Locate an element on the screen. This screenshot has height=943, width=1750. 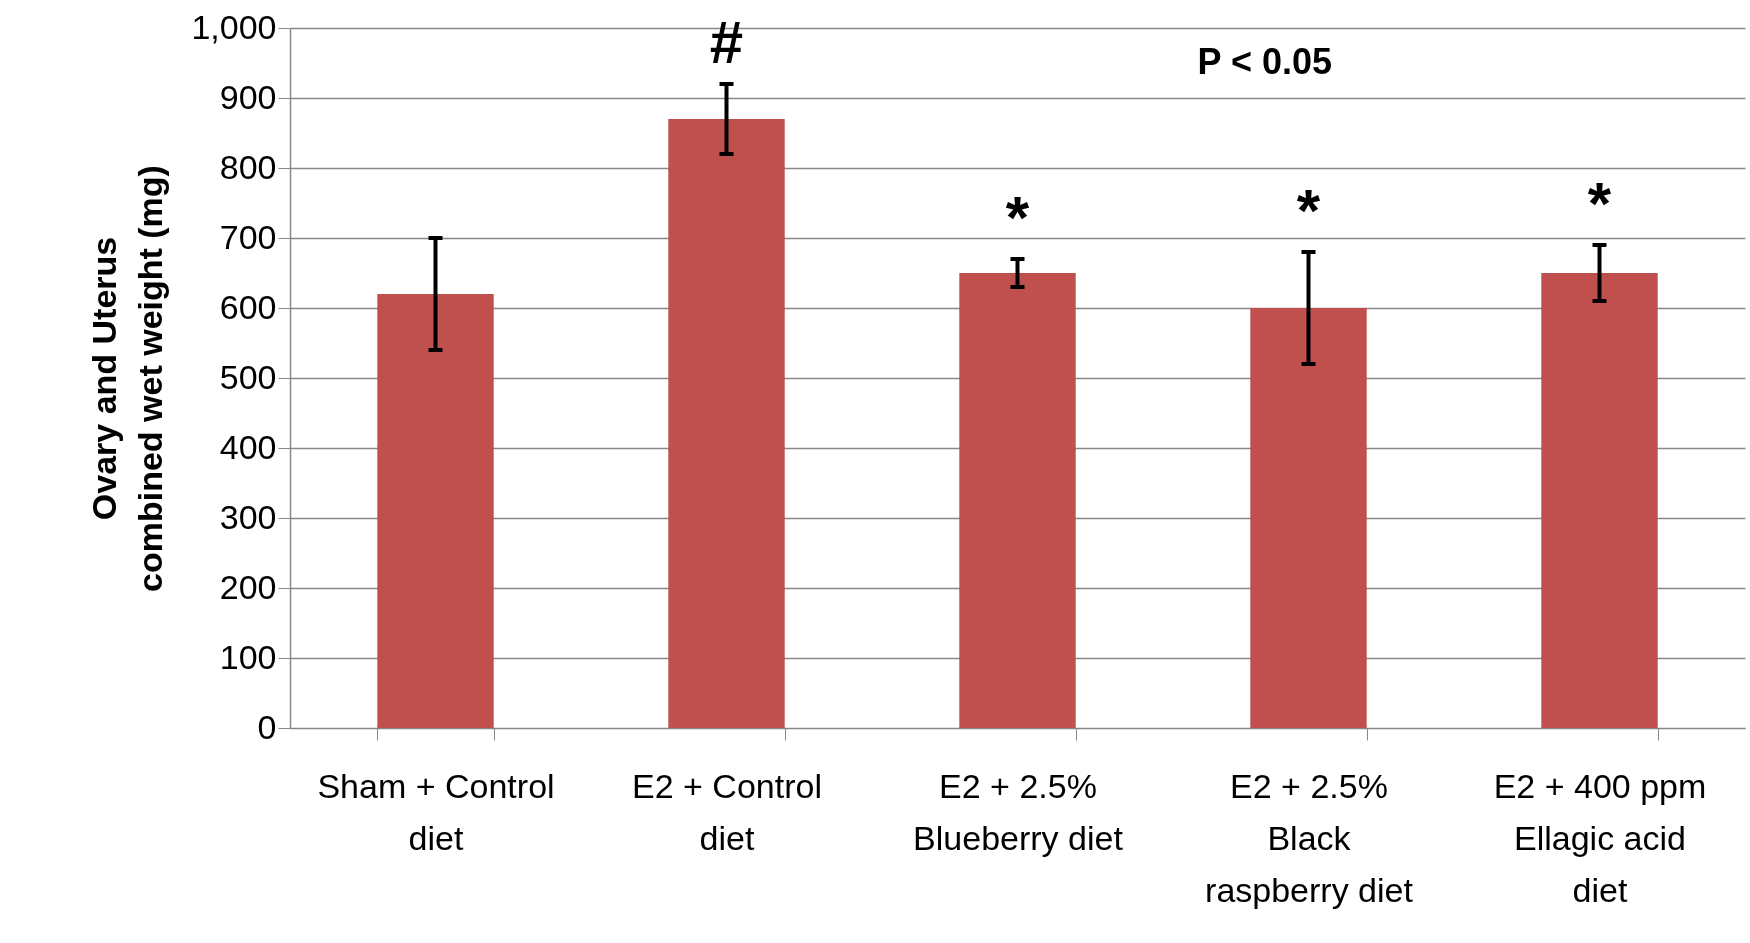
y-tick-label: 1,000 is located at coordinates (234, 26).